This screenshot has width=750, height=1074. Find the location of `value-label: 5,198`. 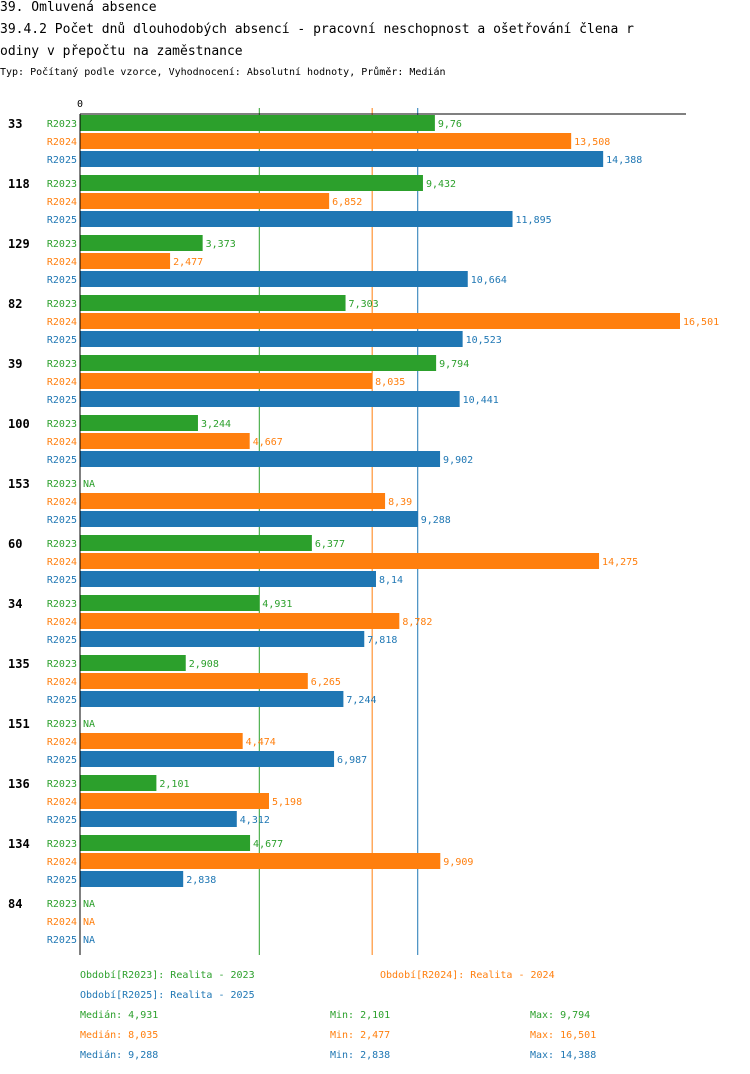

value-label: 5,198 is located at coordinates (287, 802).